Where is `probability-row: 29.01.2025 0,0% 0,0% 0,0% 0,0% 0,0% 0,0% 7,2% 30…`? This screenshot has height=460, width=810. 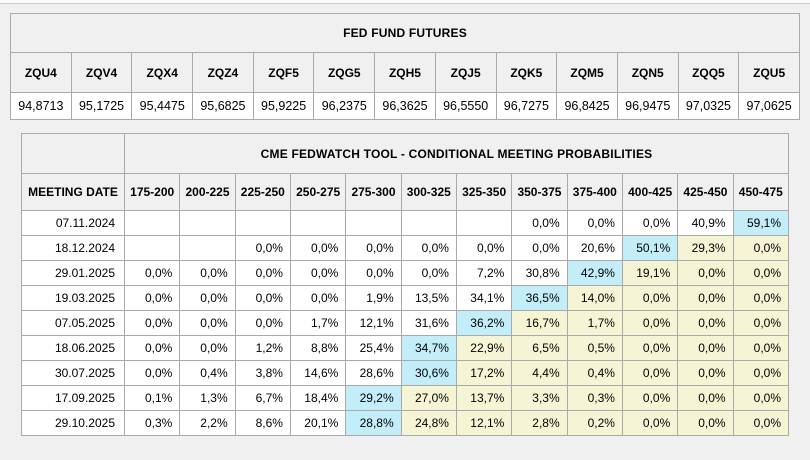 probability-row: 29.01.2025 0,0% 0,0% 0,0% 0,0% 0,0% 0,0% 7,2% 30… is located at coordinates (405, 273).